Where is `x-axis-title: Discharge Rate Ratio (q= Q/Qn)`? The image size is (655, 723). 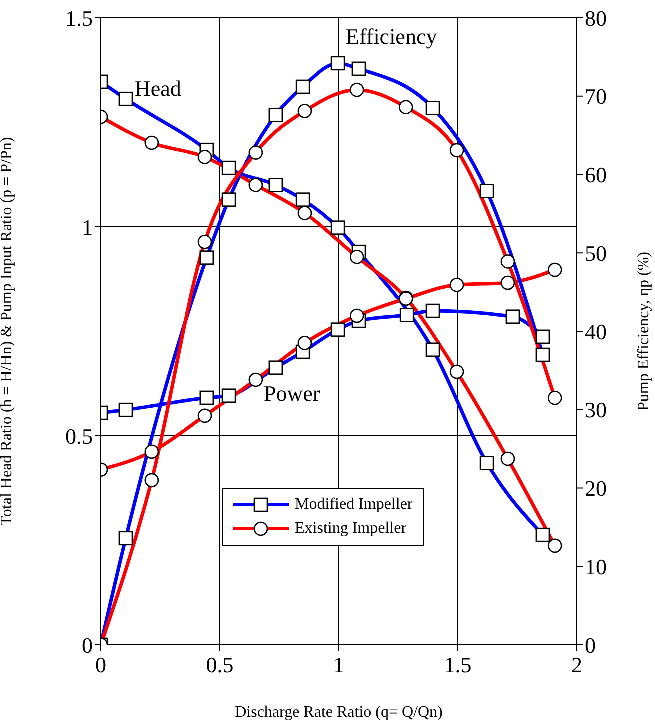 x-axis-title: Discharge Rate Ratio (q= Q/Qn) is located at coordinates (339, 712).